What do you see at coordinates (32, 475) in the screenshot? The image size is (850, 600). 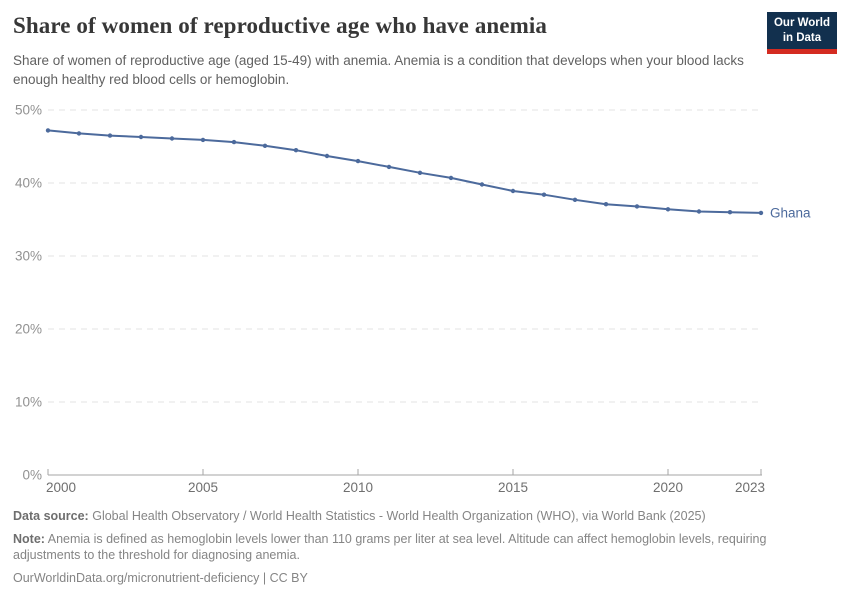 I see `y-tick-label: 0%` at bounding box center [32, 475].